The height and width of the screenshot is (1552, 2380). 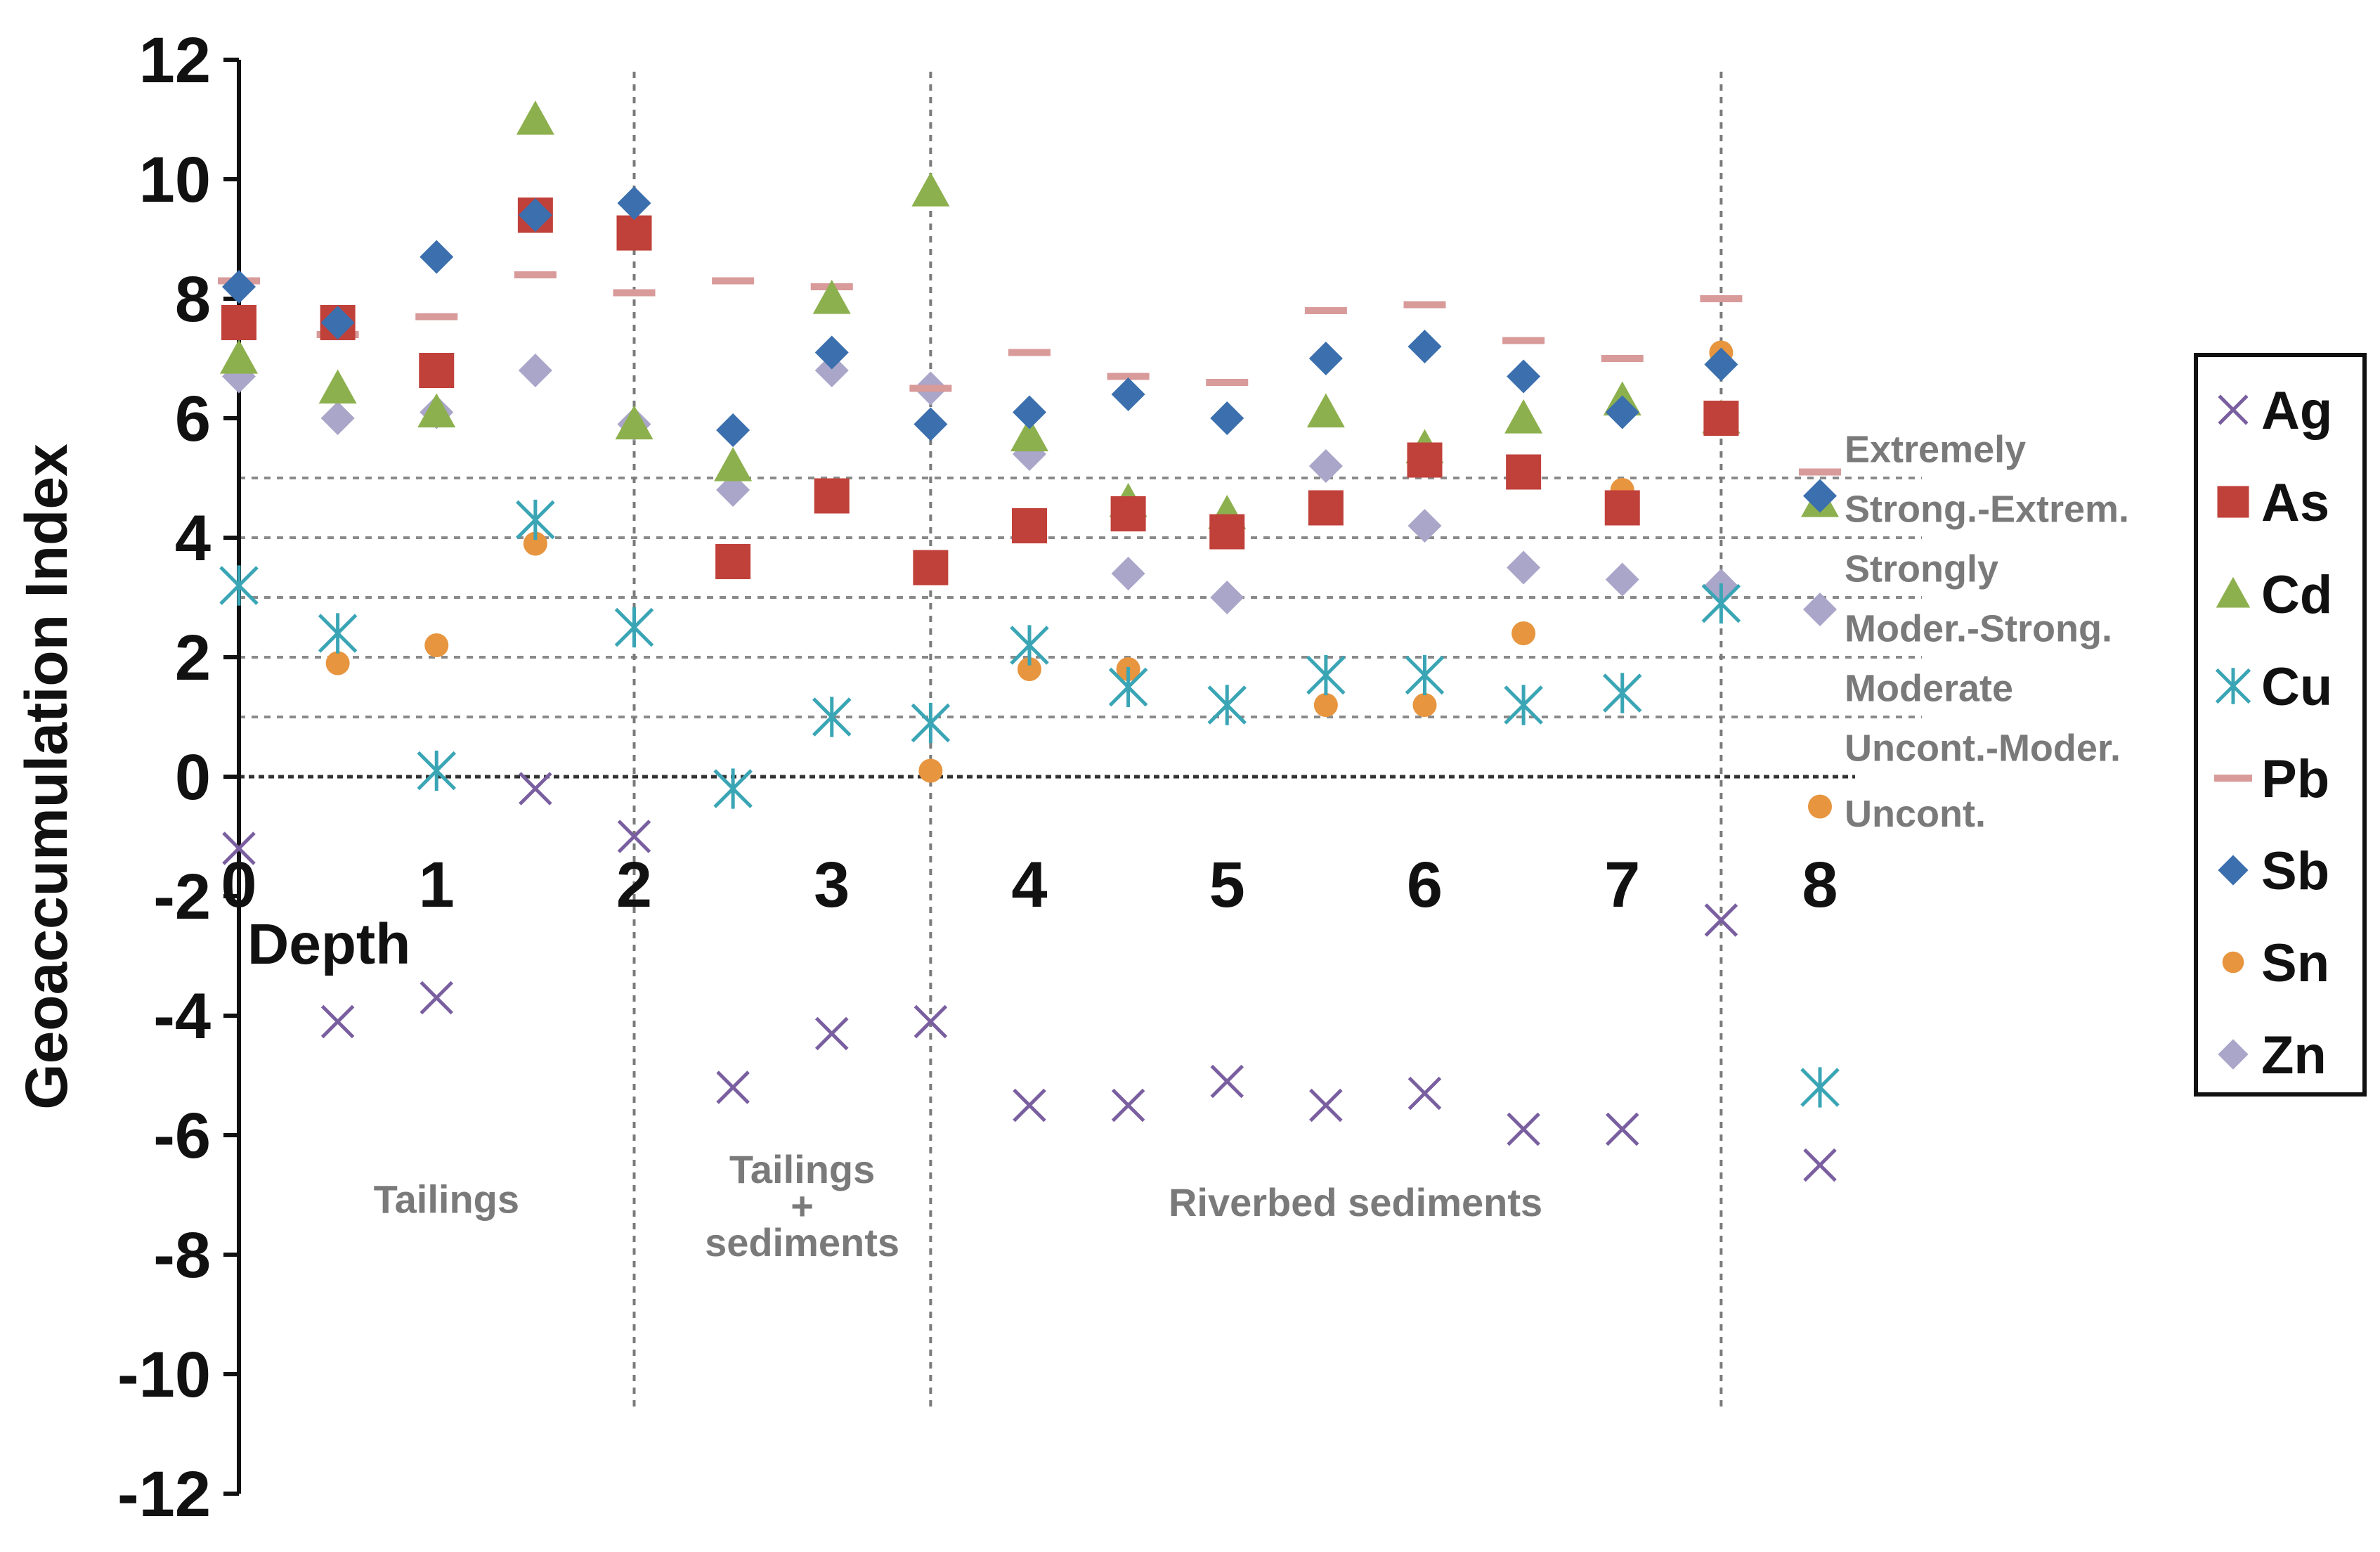 I want to click on legend-label-zn: Zn, so click(x=2294, y=1055).